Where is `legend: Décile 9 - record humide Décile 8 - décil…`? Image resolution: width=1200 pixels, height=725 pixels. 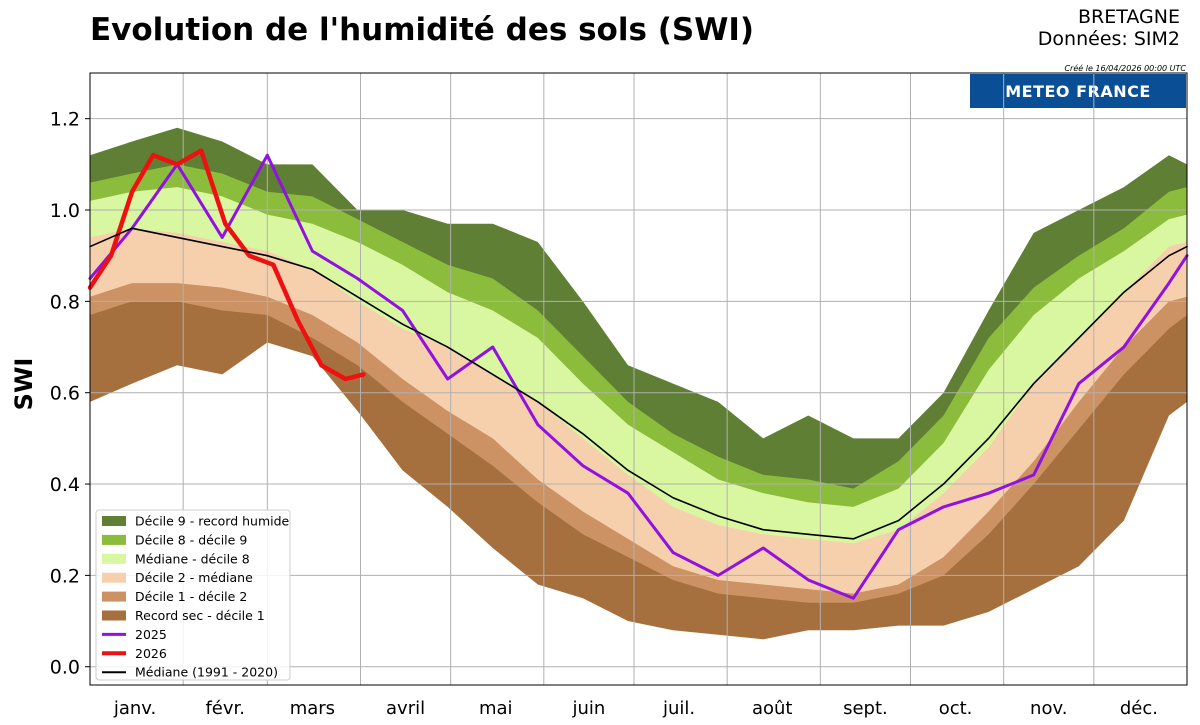
legend: Décile 9 - record humide Décile 8 - décil… is located at coordinates (193, 595).